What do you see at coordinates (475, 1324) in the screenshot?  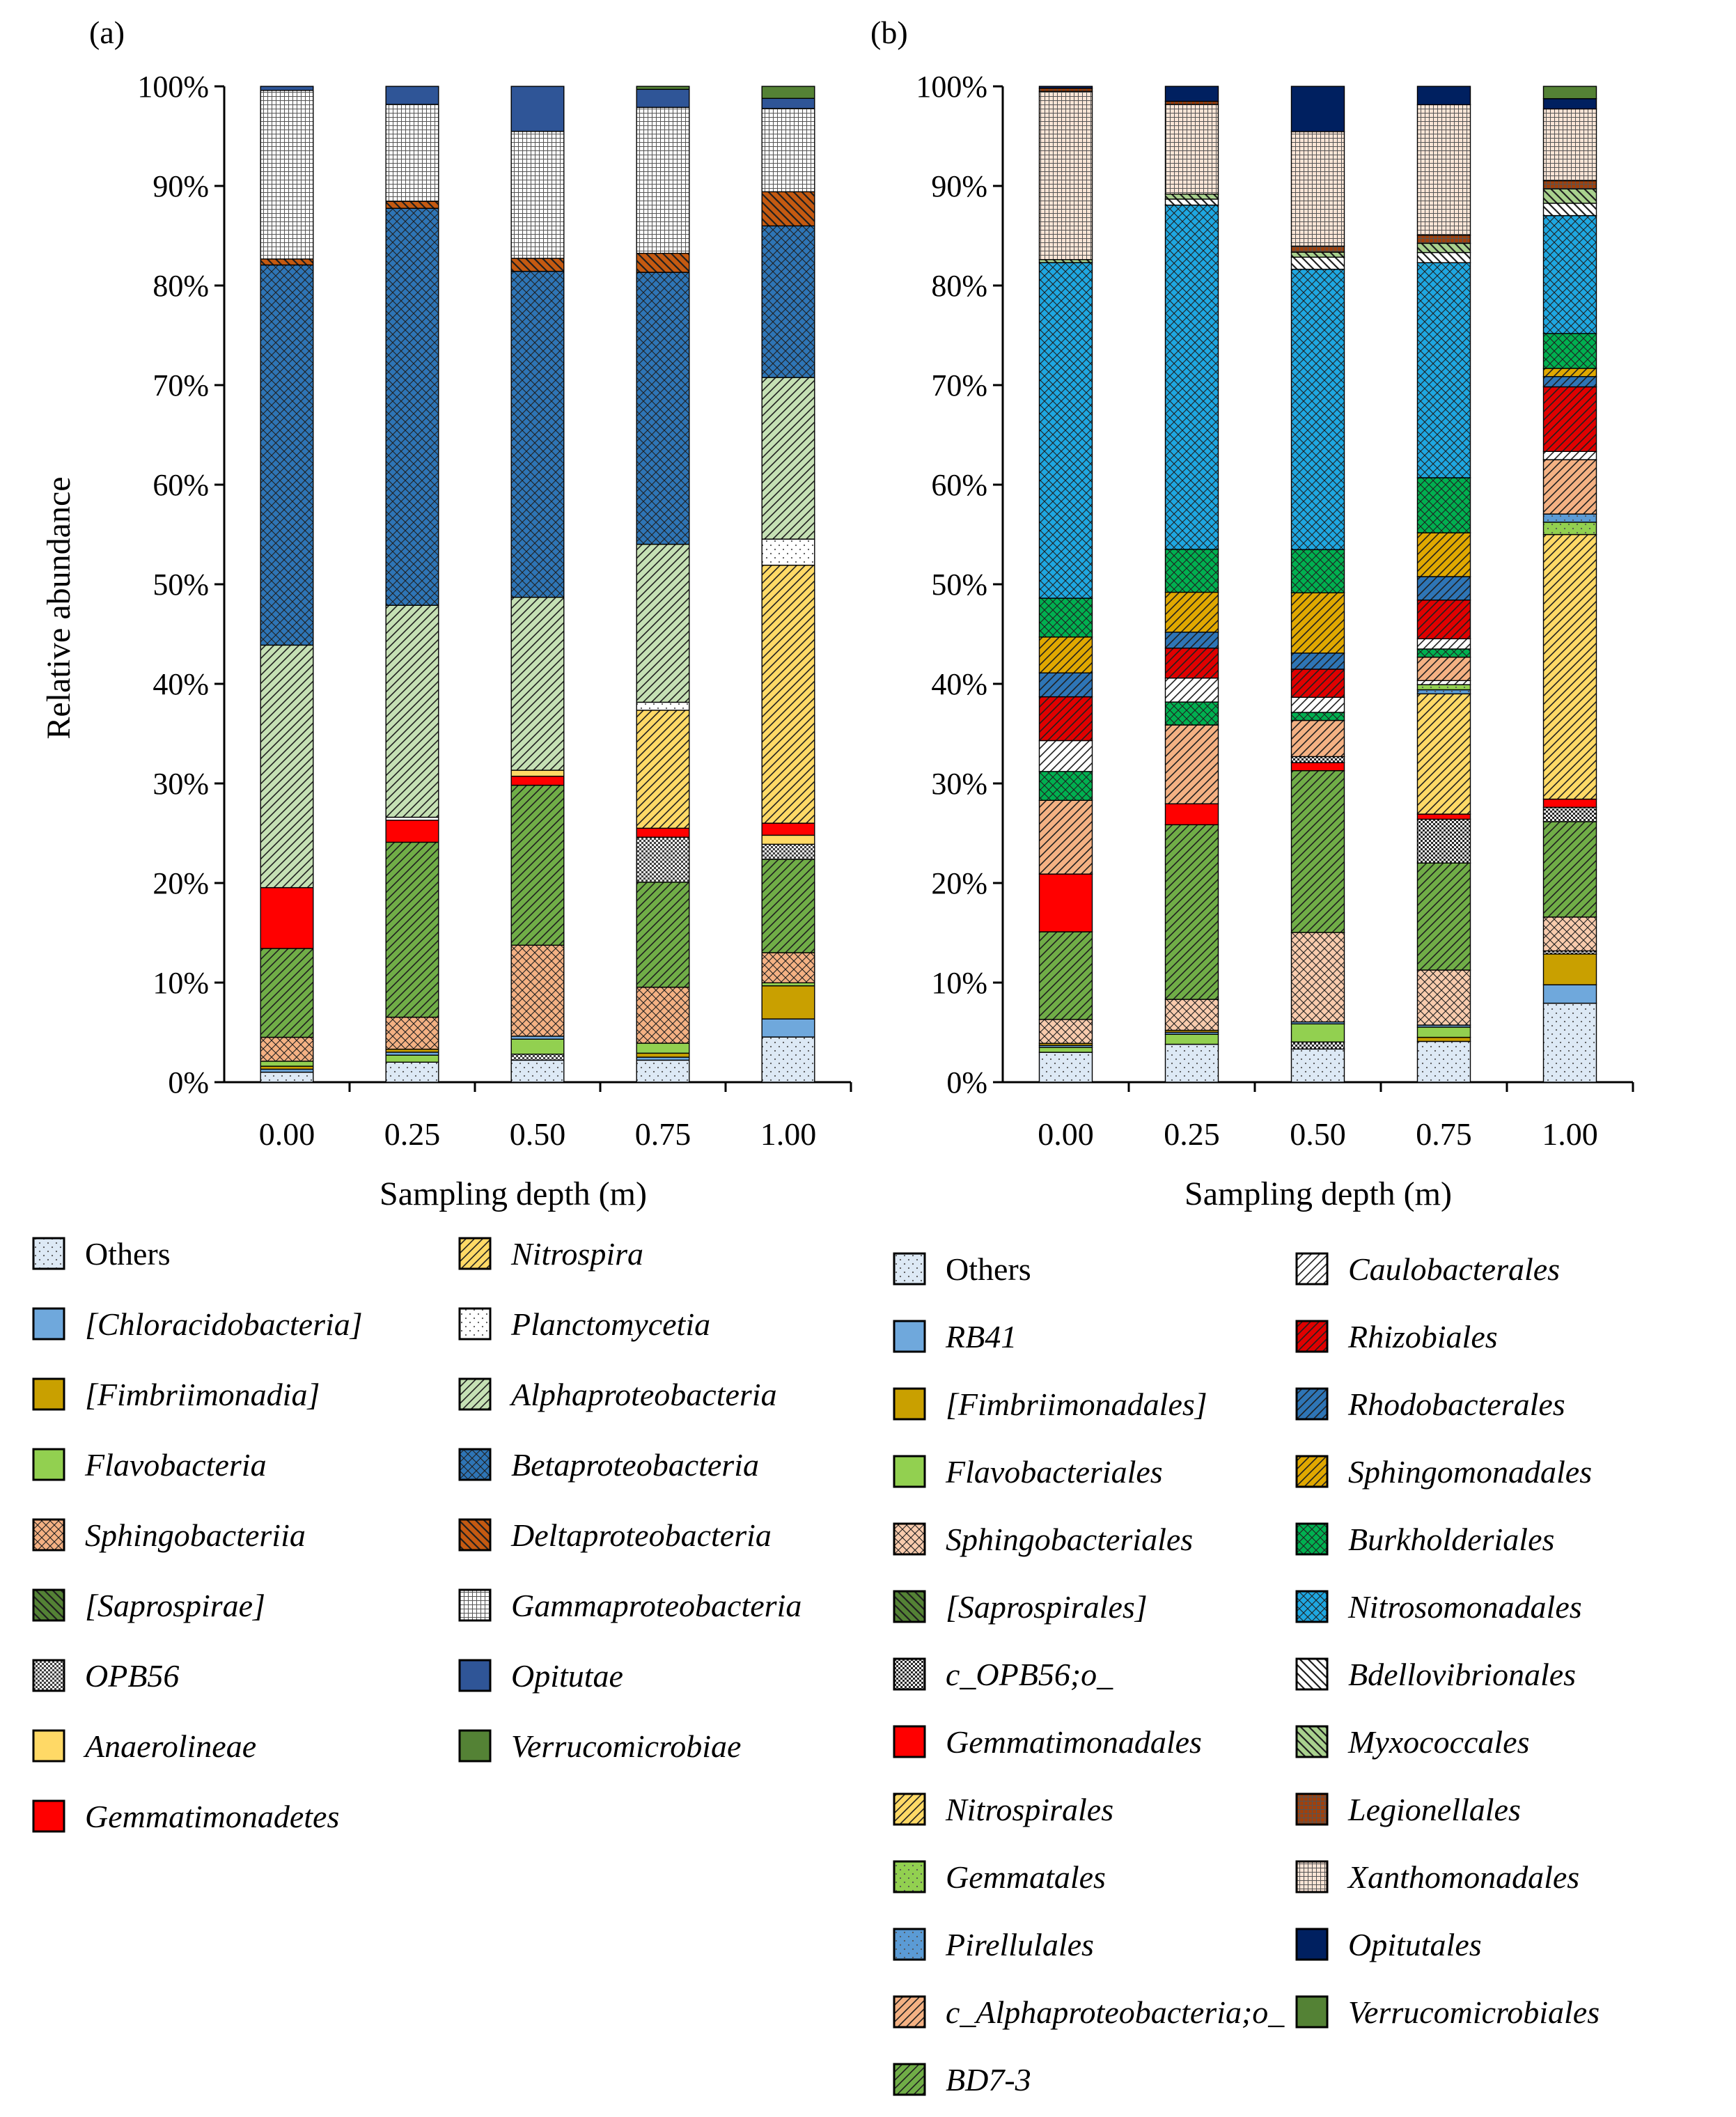 I see `legend-swatch-planctomycetia` at bounding box center [475, 1324].